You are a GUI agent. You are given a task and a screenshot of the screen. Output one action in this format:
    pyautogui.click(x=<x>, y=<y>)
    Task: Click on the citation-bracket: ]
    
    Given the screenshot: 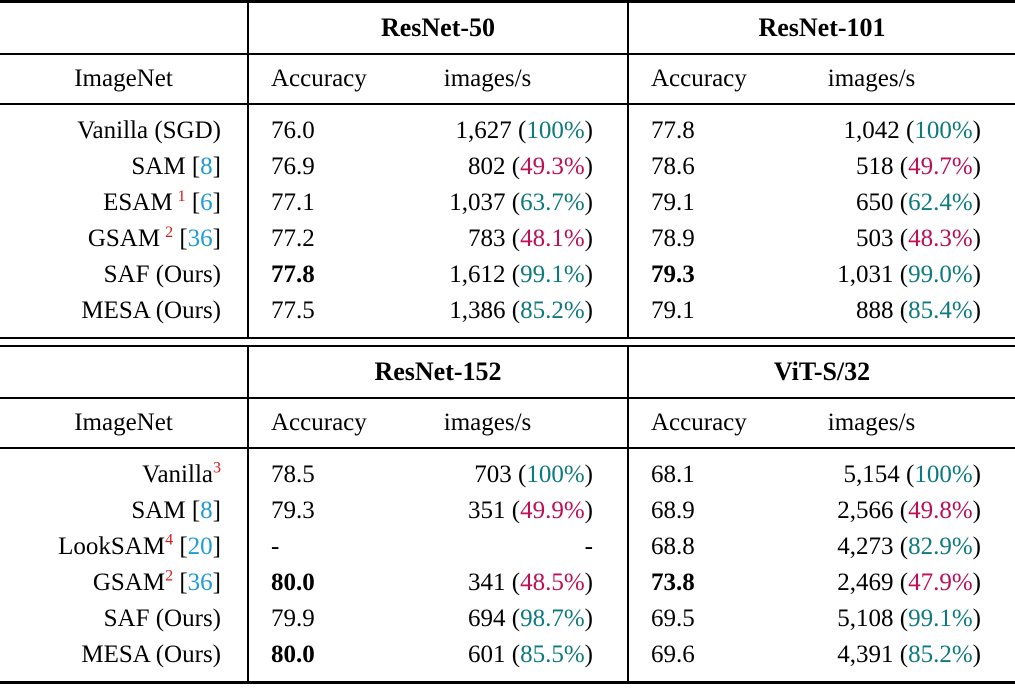 What is the action you would take?
    pyautogui.click(x=216, y=166)
    